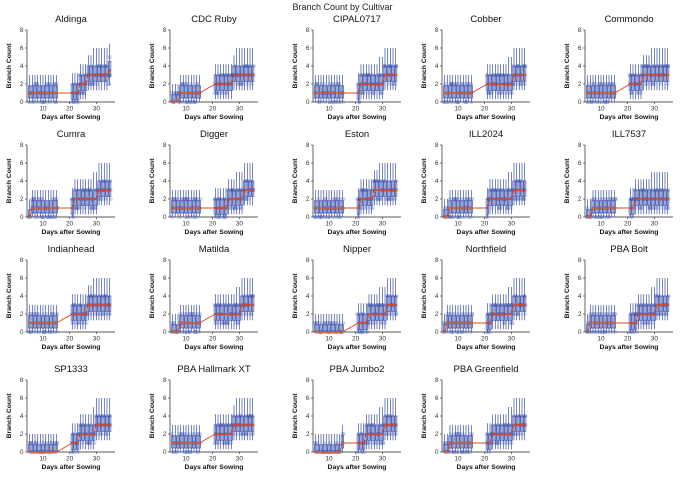  I want to click on panel-title: PBA Jumbo2, so click(357, 369).